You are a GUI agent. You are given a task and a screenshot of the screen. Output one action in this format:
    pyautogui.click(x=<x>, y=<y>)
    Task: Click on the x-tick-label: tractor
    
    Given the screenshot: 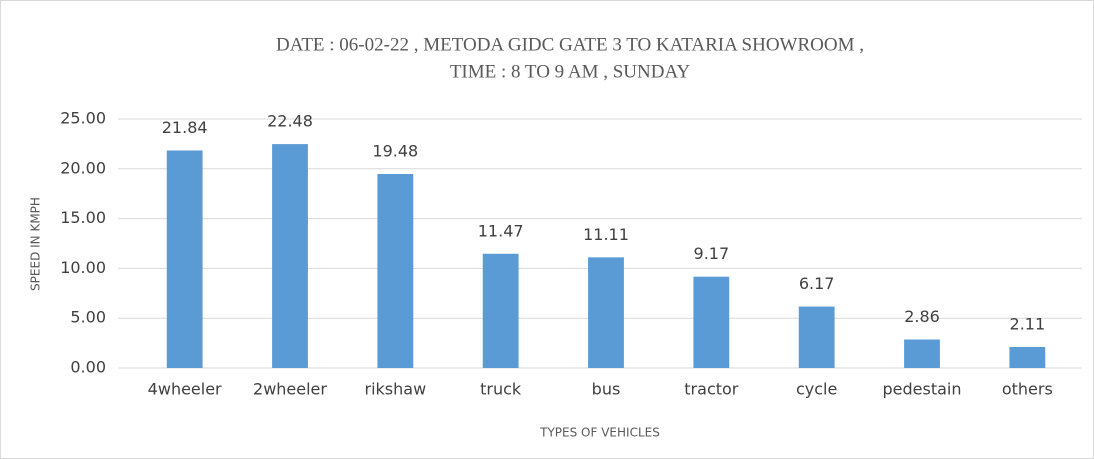 What is the action you would take?
    pyautogui.click(x=711, y=389)
    